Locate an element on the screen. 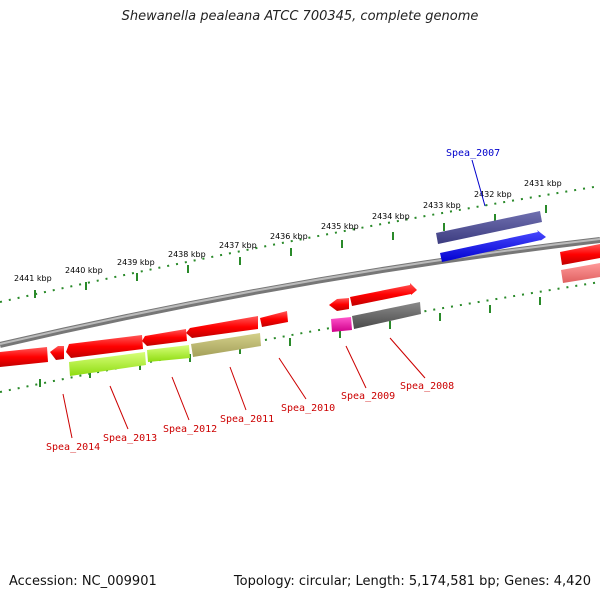  tick-label: 2439 kbp is located at coordinates (136, 262).